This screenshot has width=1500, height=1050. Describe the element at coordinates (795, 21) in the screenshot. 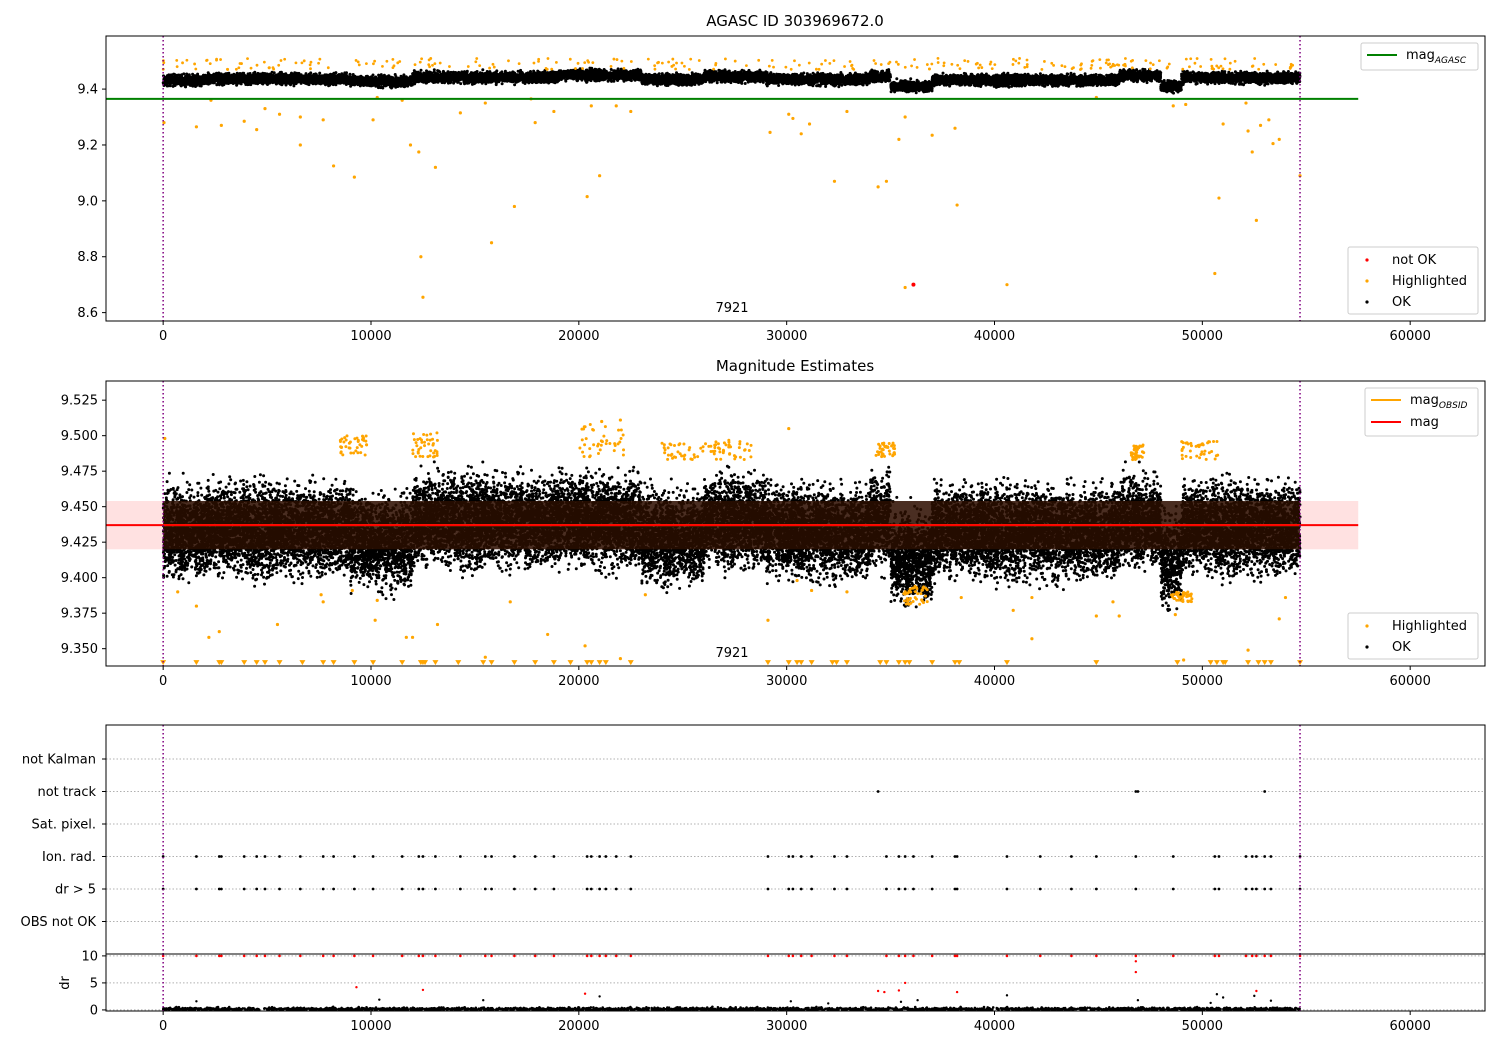

I see `agasc-panel-title: AGASC ID 303969672.0` at that location.